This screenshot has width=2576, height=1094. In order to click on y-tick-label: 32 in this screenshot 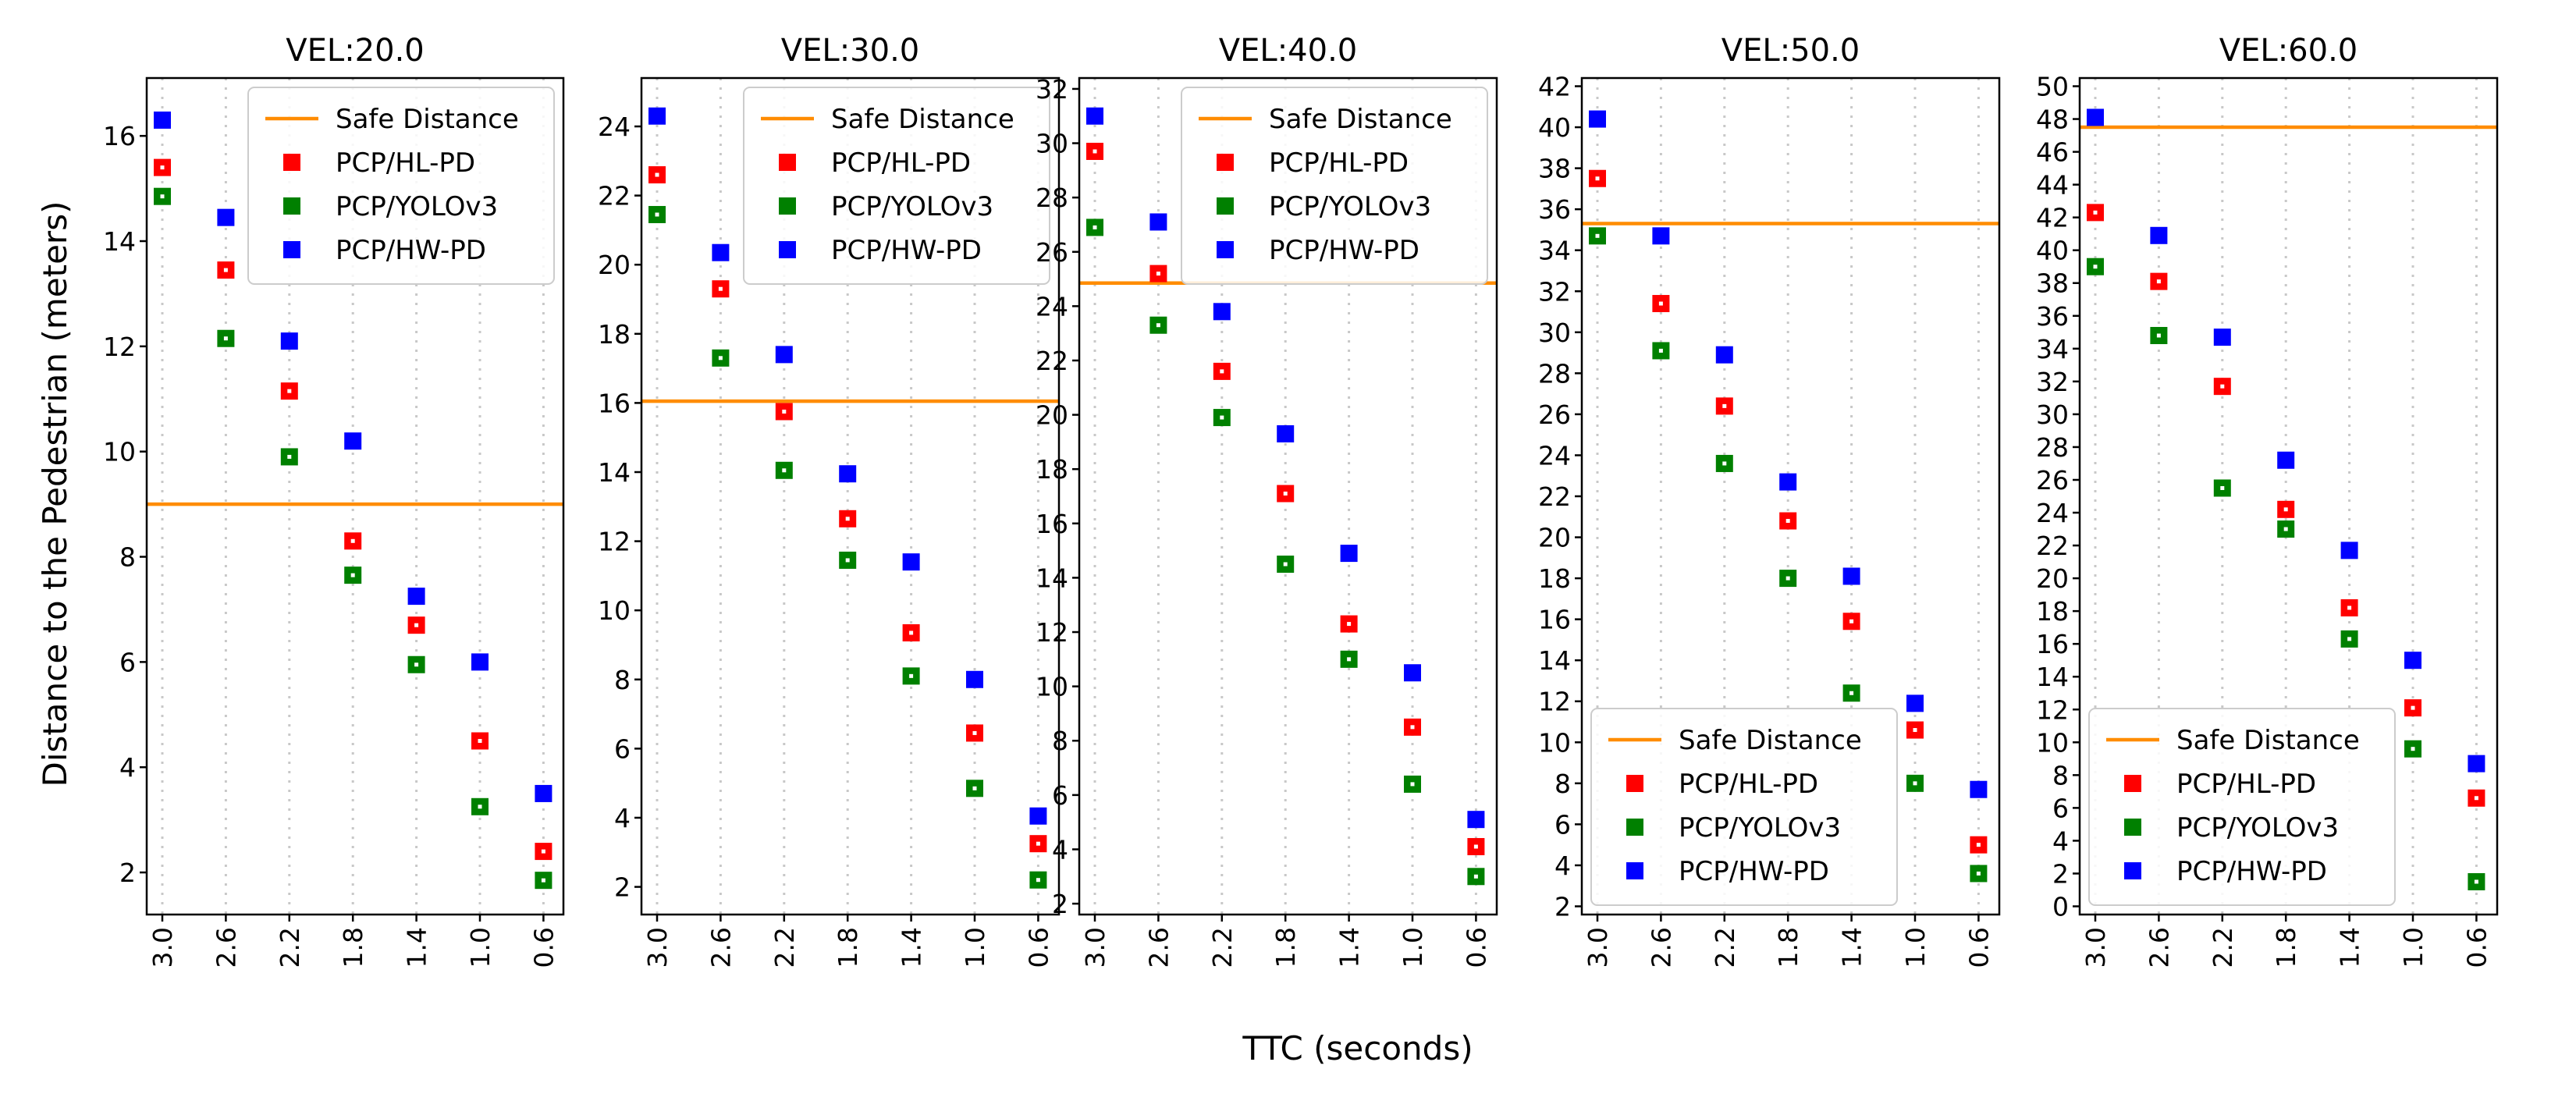, I will do `click(1555, 292)`.